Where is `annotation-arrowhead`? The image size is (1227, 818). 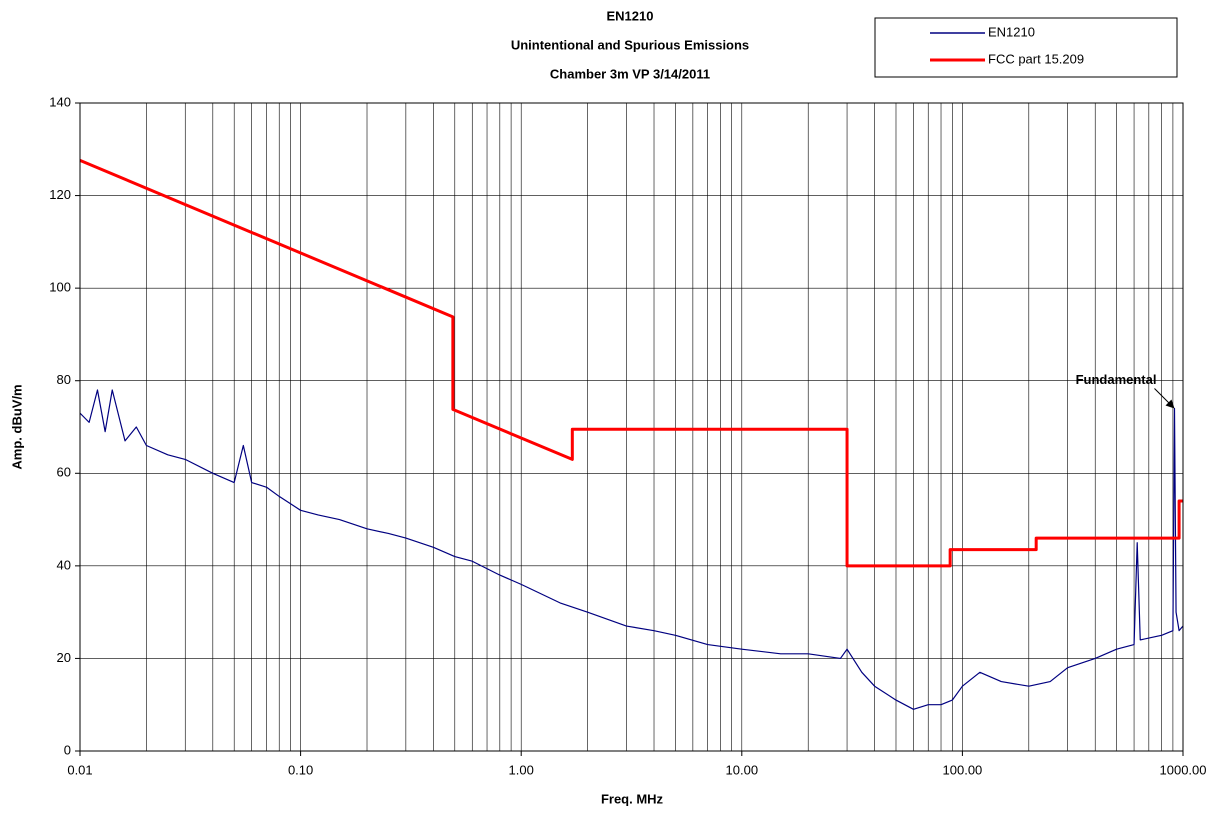
annotation-arrowhead is located at coordinates (1170, 404).